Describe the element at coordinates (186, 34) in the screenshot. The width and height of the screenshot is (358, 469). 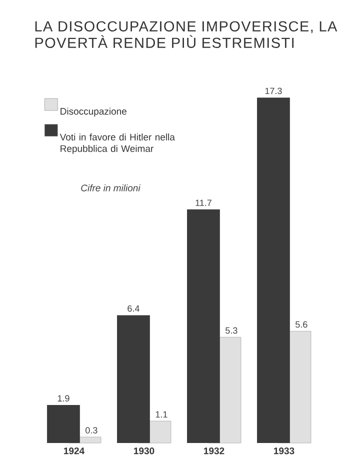
I see `chart-title: LA DISOCCUPAZIONE IMPOVERISCE, LA POVERTÀ RENDE PIÙ ESTREMISTI` at that location.